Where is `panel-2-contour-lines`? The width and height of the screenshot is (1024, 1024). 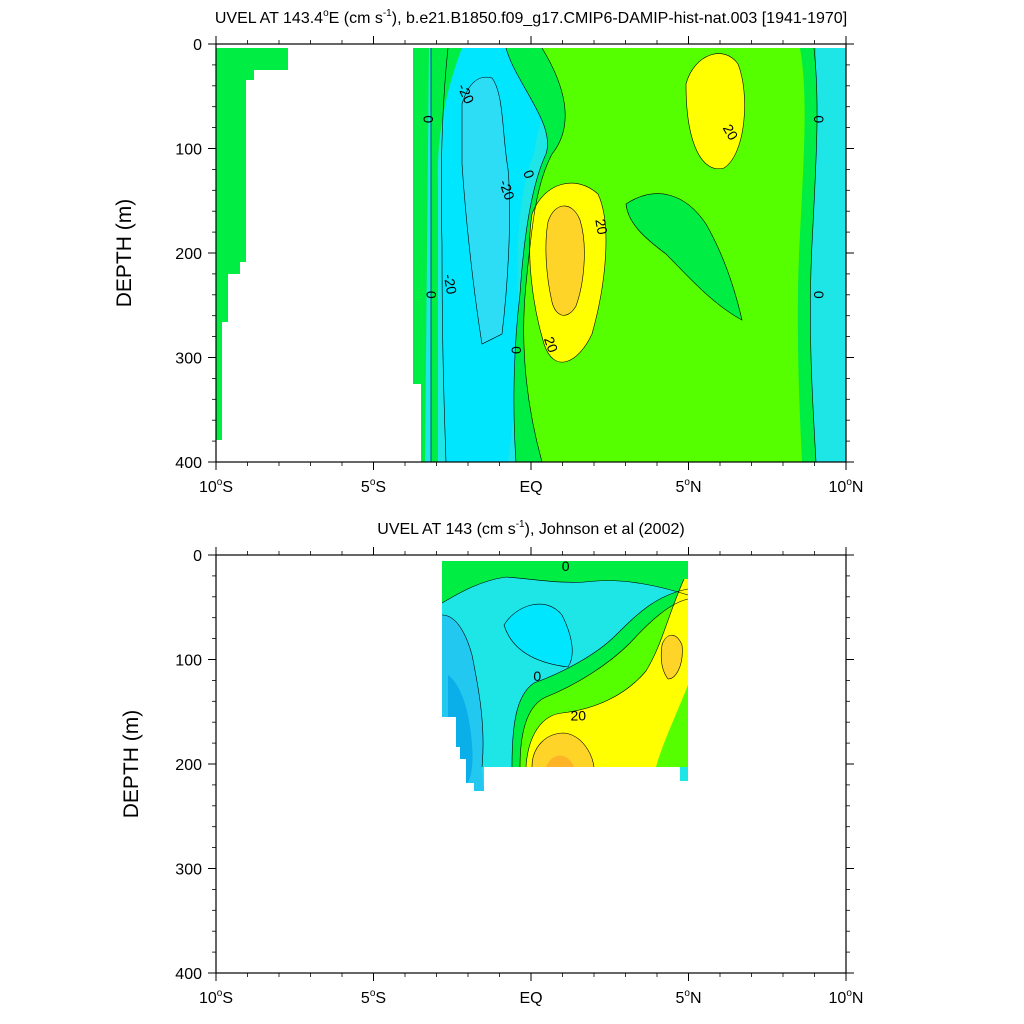
panel-2-contour-lines is located at coordinates (565, 672).